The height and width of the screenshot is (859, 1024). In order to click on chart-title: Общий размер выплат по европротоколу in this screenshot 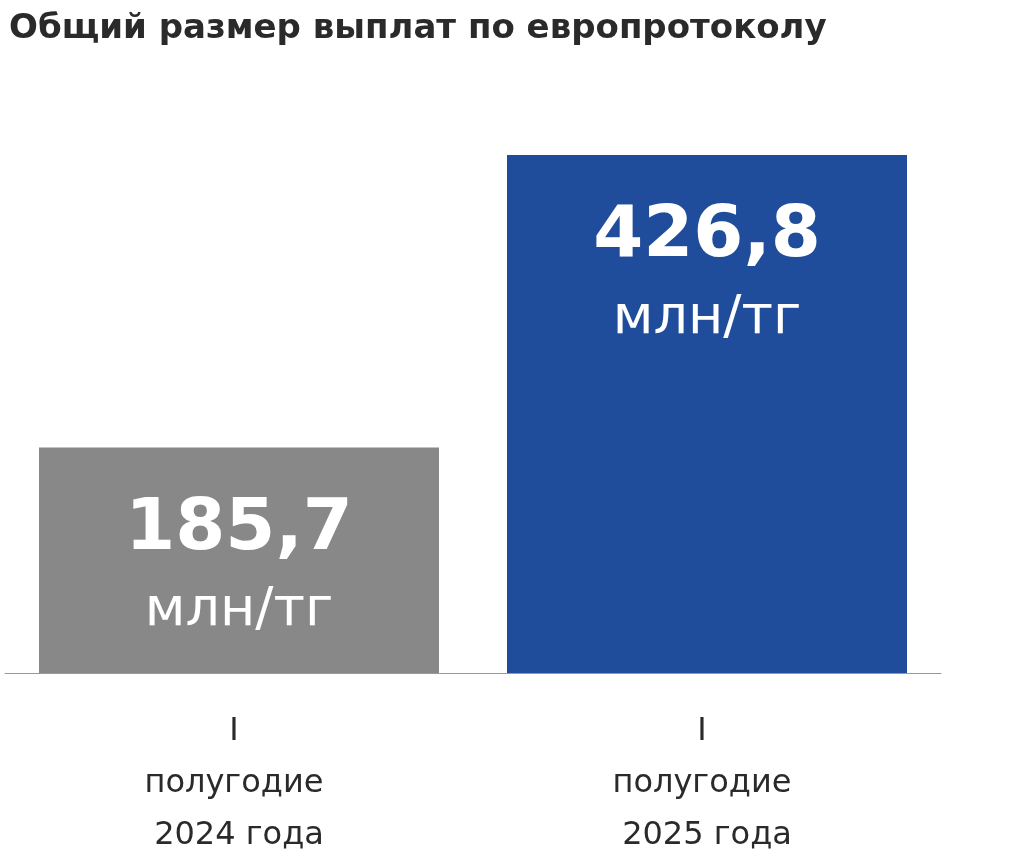, I will do `click(418, 26)`.